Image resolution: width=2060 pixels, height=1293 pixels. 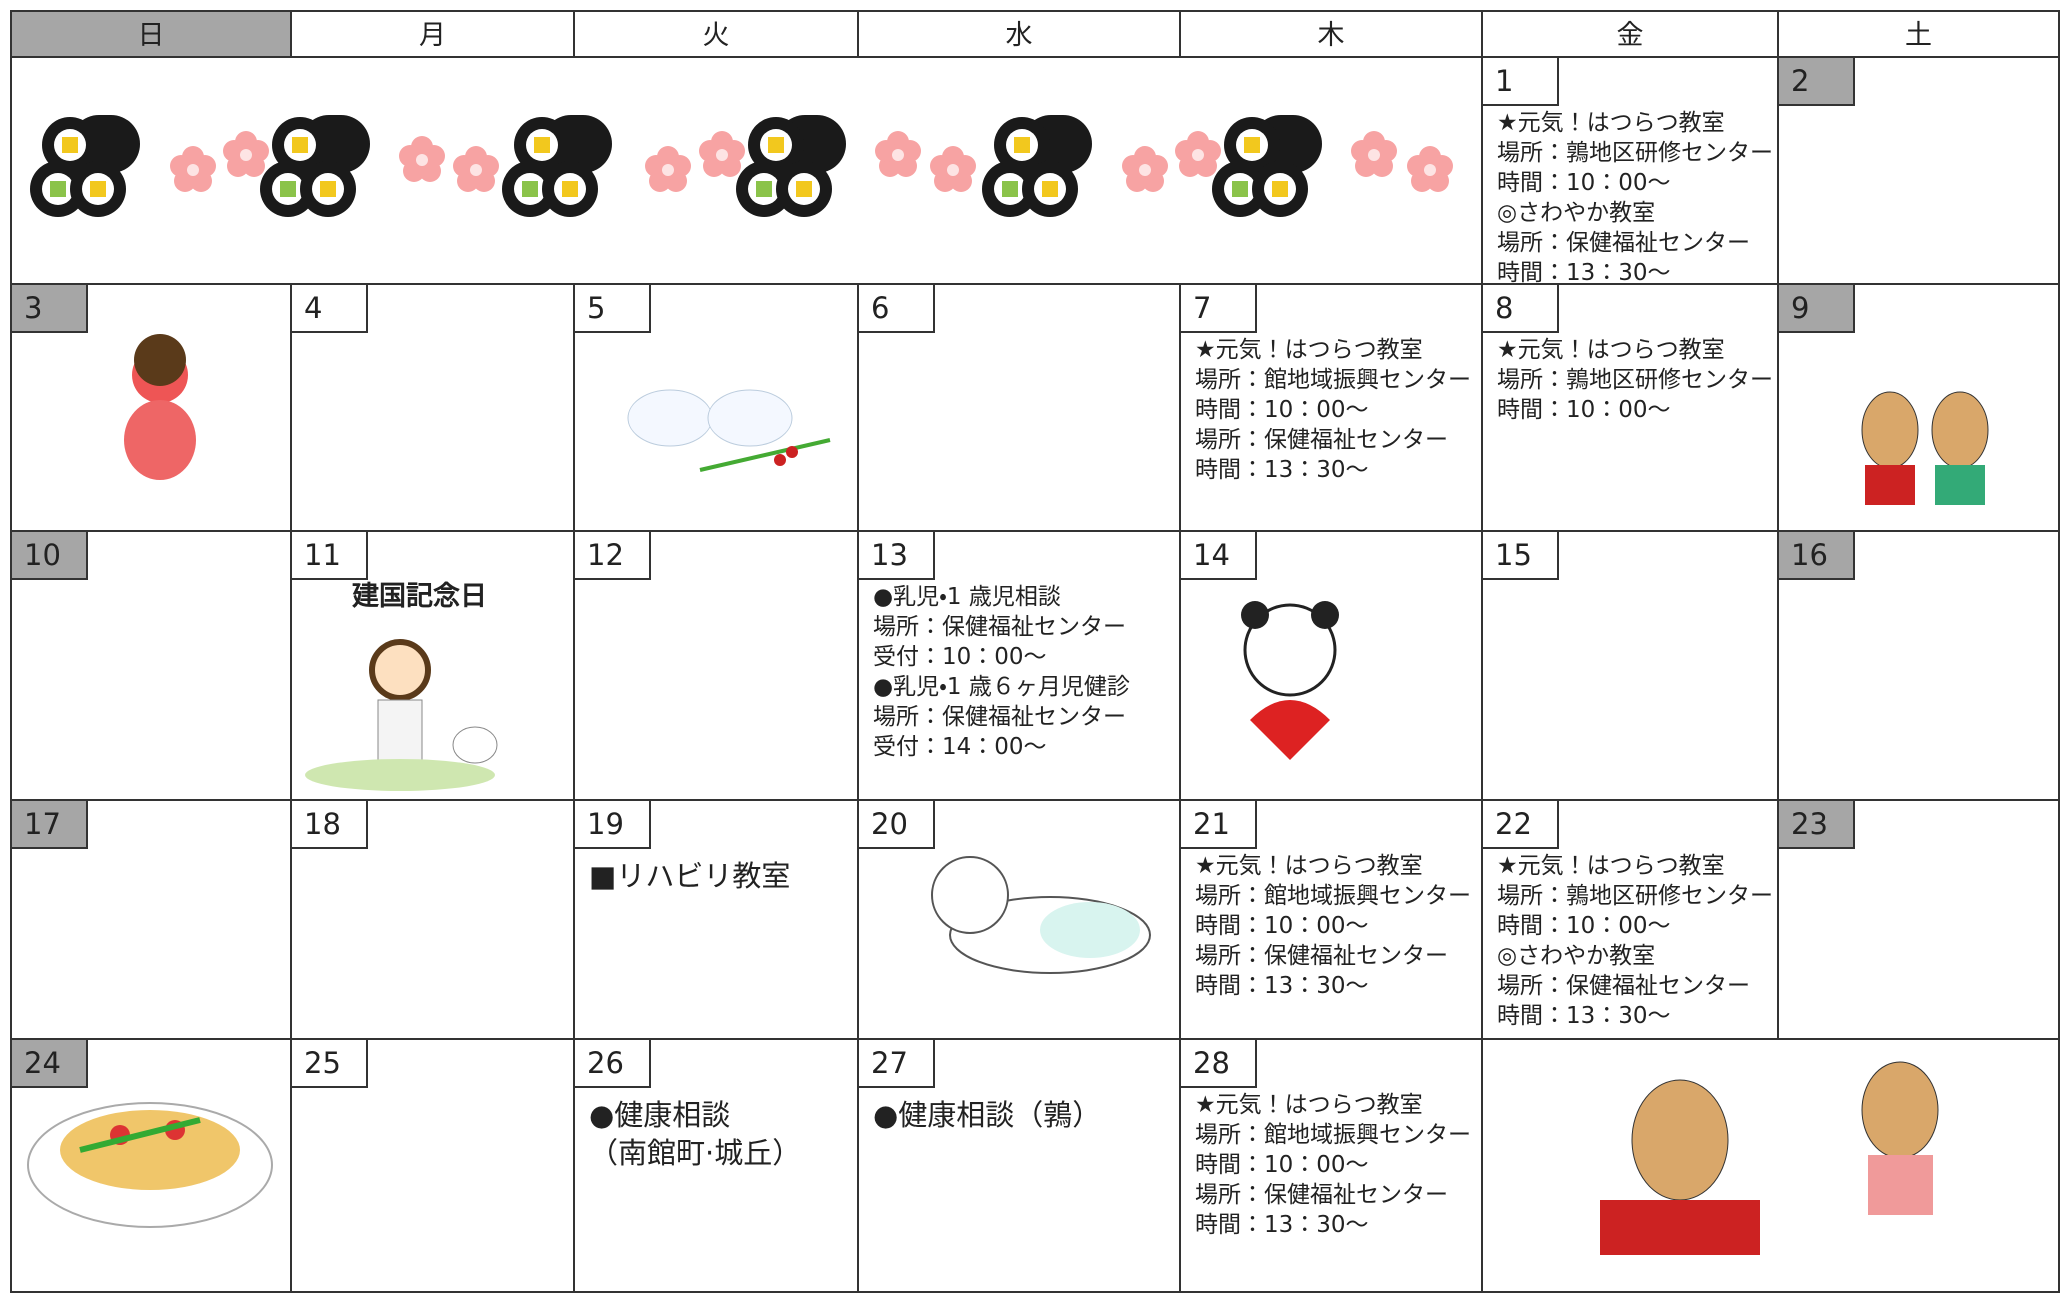 What do you see at coordinates (1219, 1064) in the screenshot?
I see `day-number: 28` at bounding box center [1219, 1064].